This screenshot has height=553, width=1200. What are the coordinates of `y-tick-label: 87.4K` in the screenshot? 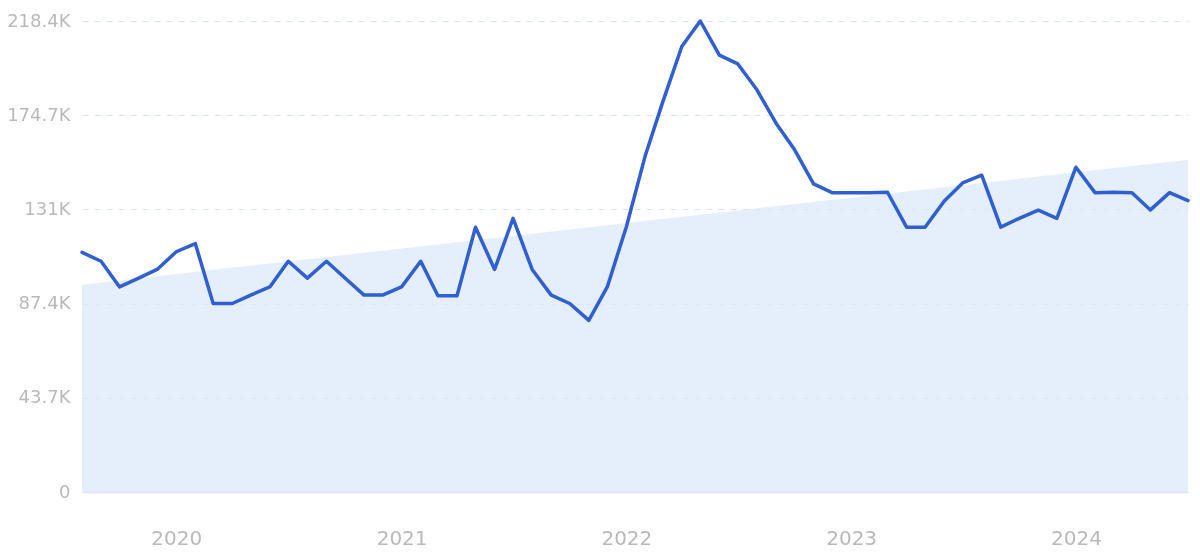 It's located at (45, 303).